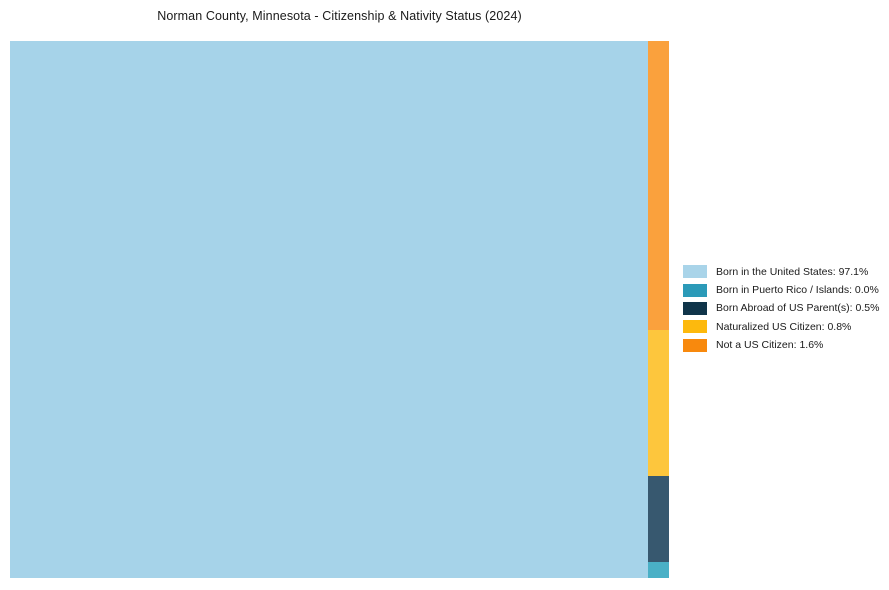 This screenshot has width=889, height=590. I want to click on legend-item-not-citizen: Not a US Citizen: 1.6%, so click(781, 345).